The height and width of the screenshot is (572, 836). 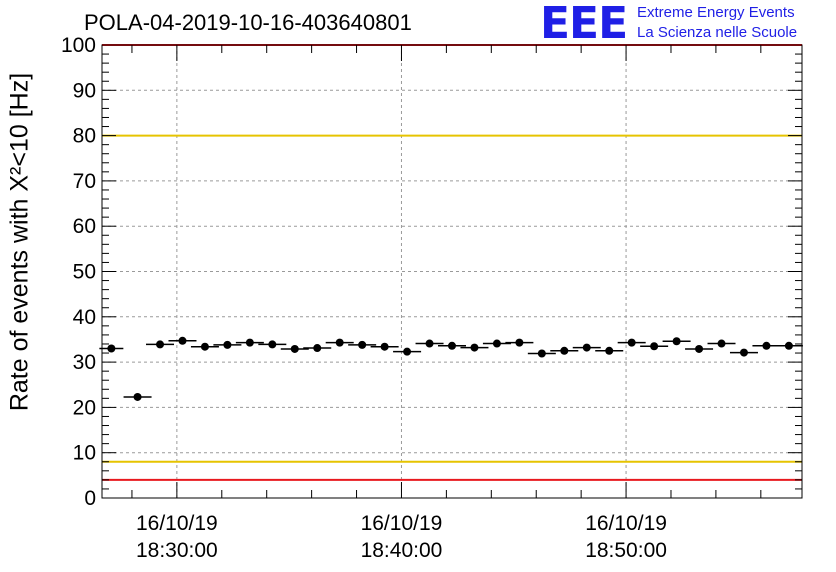 I want to click on chart-title: POLA-04-2019-10-16-403640801, so click(x=248, y=22).